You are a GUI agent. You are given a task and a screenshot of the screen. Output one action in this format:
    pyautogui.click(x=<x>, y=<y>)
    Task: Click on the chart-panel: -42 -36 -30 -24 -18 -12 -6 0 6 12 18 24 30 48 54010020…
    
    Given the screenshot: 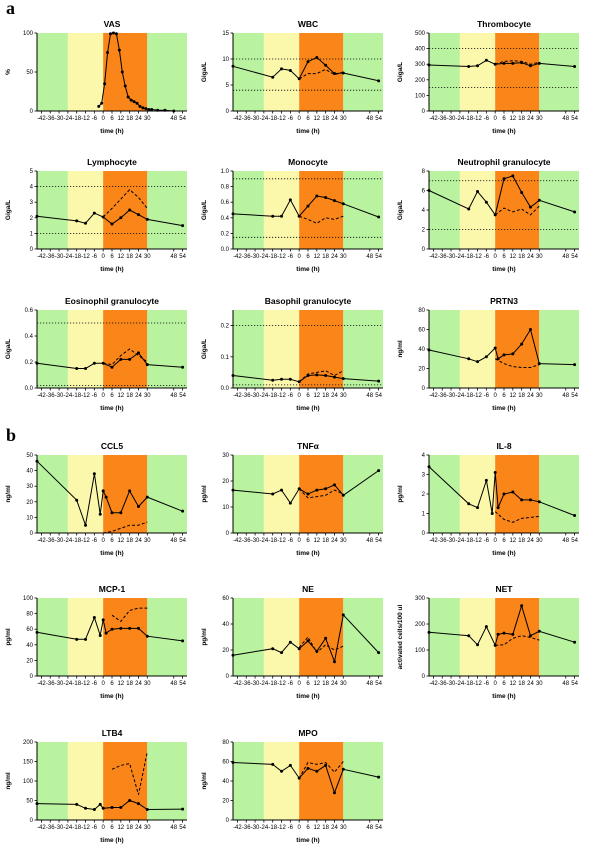 What is the action you would take?
    pyautogui.click(x=488, y=77)
    